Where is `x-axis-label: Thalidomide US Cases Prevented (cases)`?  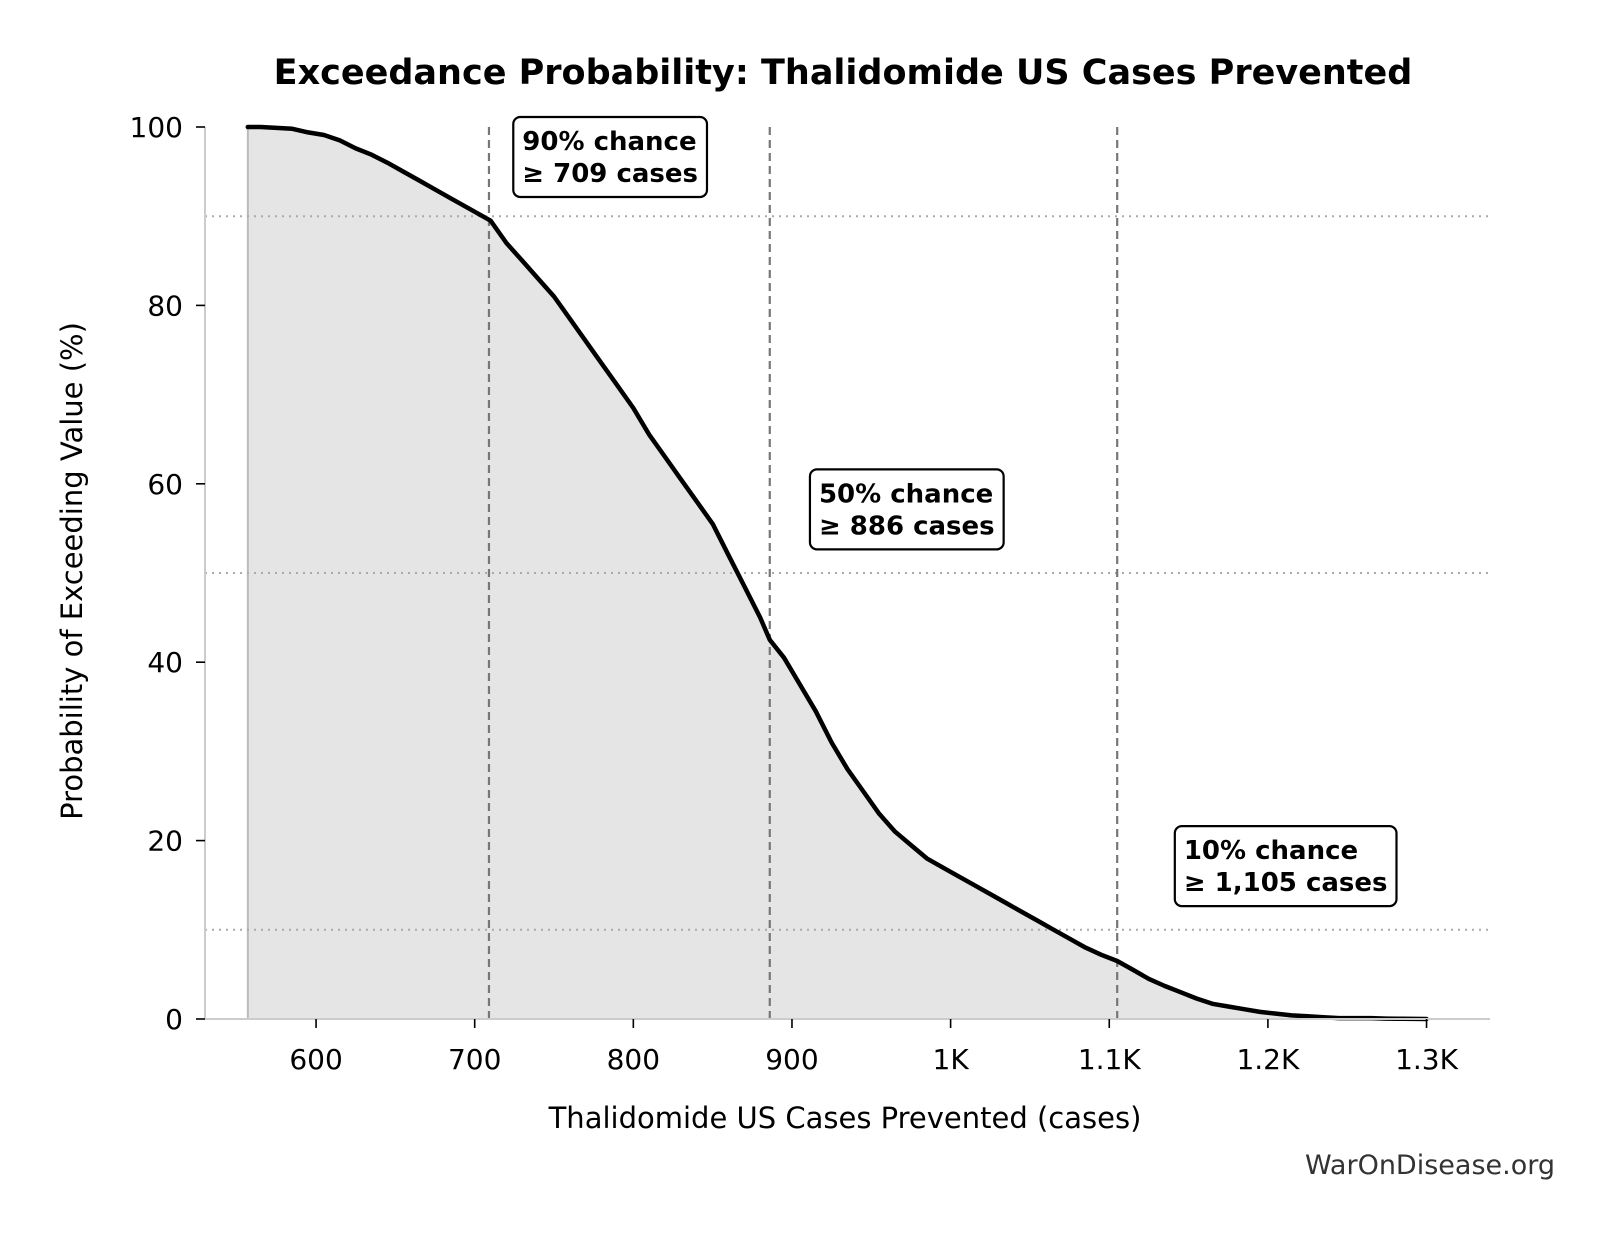
x-axis-label: Thalidomide US Cases Prevented (cases) is located at coordinates (845, 1118).